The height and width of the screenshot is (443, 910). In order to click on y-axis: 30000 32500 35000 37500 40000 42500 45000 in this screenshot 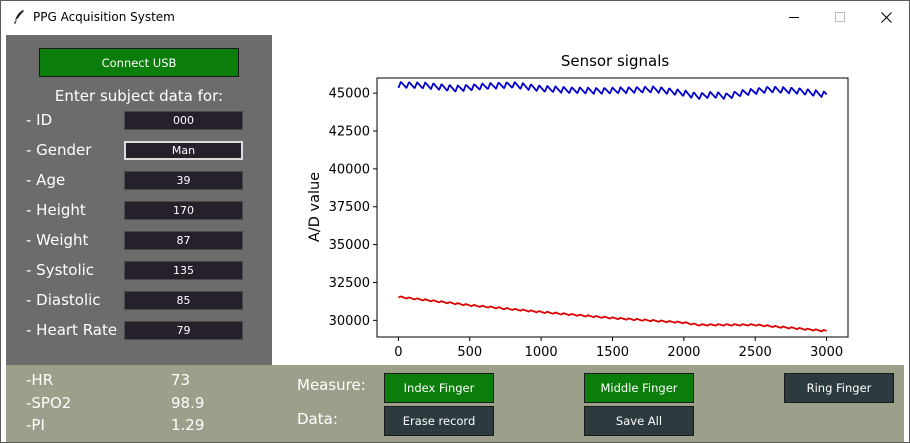, I will do `click(353, 208)`.